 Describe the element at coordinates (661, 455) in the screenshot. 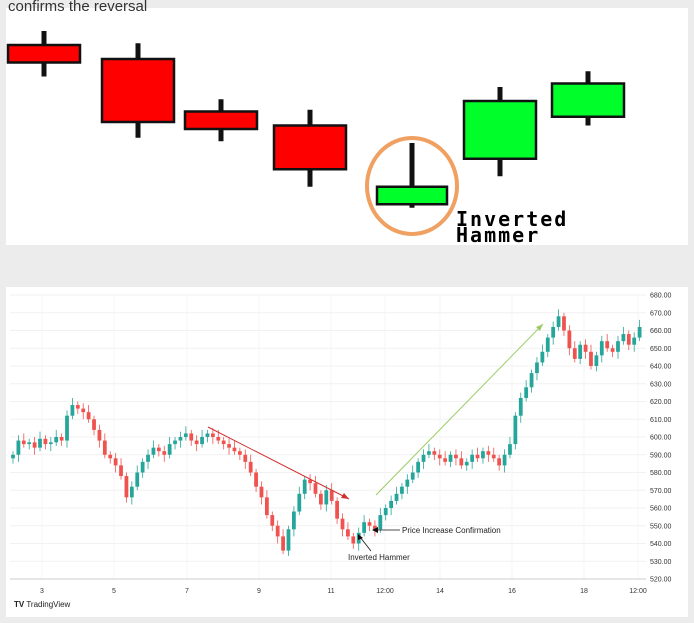

I see `y-tick-label: 590.00` at that location.